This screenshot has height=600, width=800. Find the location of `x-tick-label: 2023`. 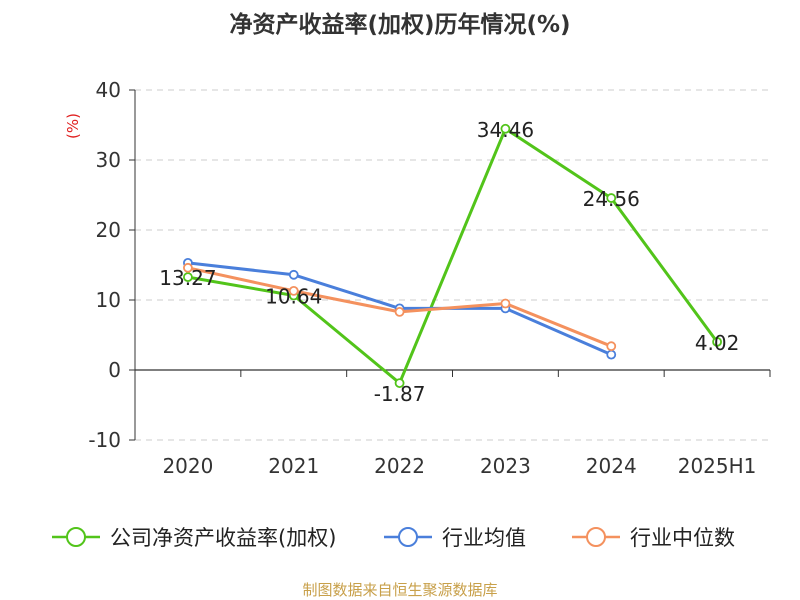

x-tick-label: 2023 is located at coordinates (505, 466).